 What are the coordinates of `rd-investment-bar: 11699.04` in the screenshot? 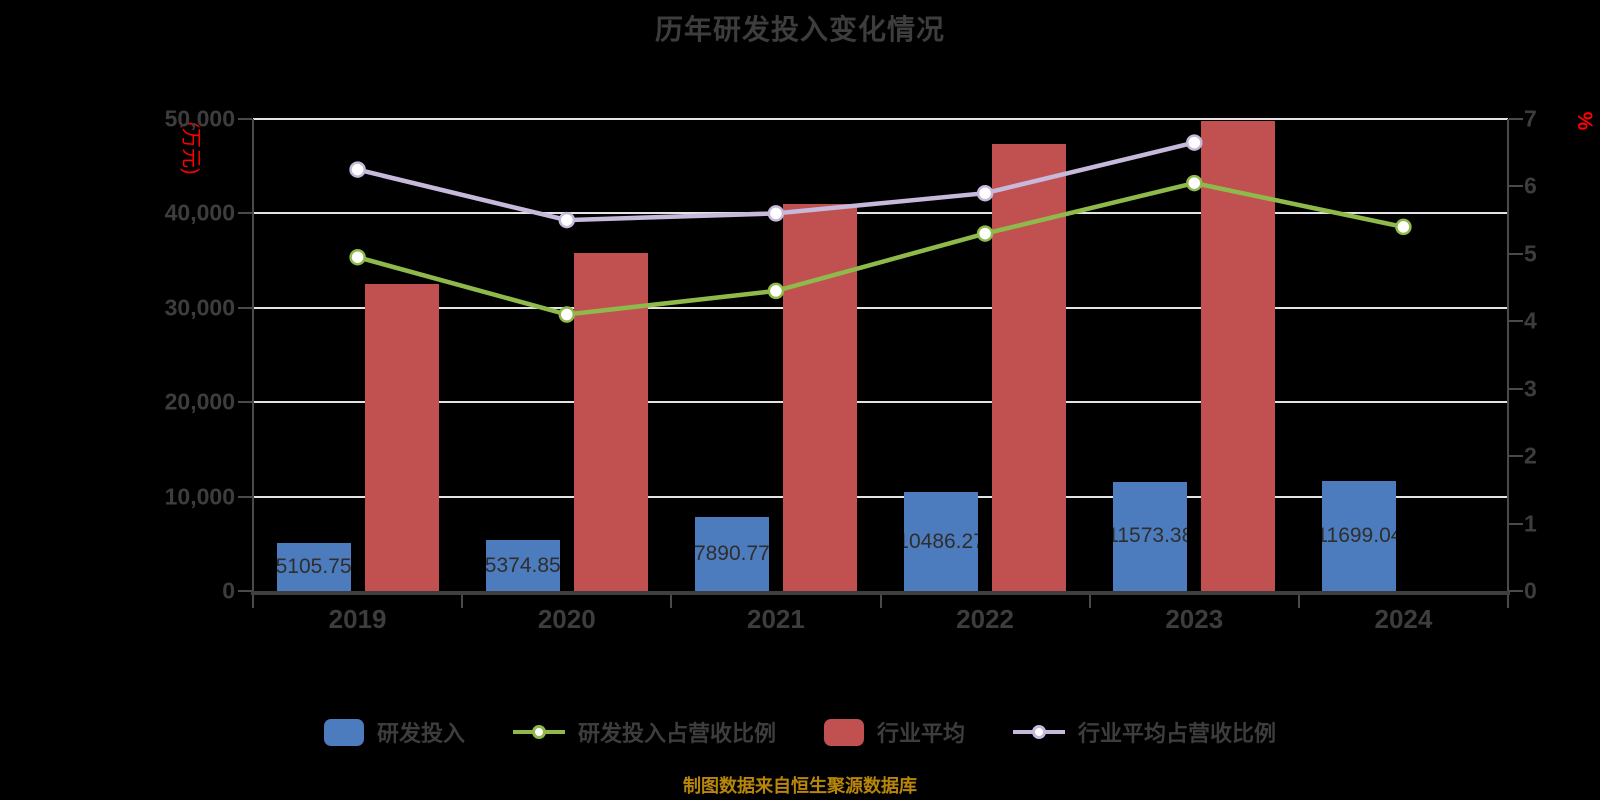 It's located at (1359, 535).